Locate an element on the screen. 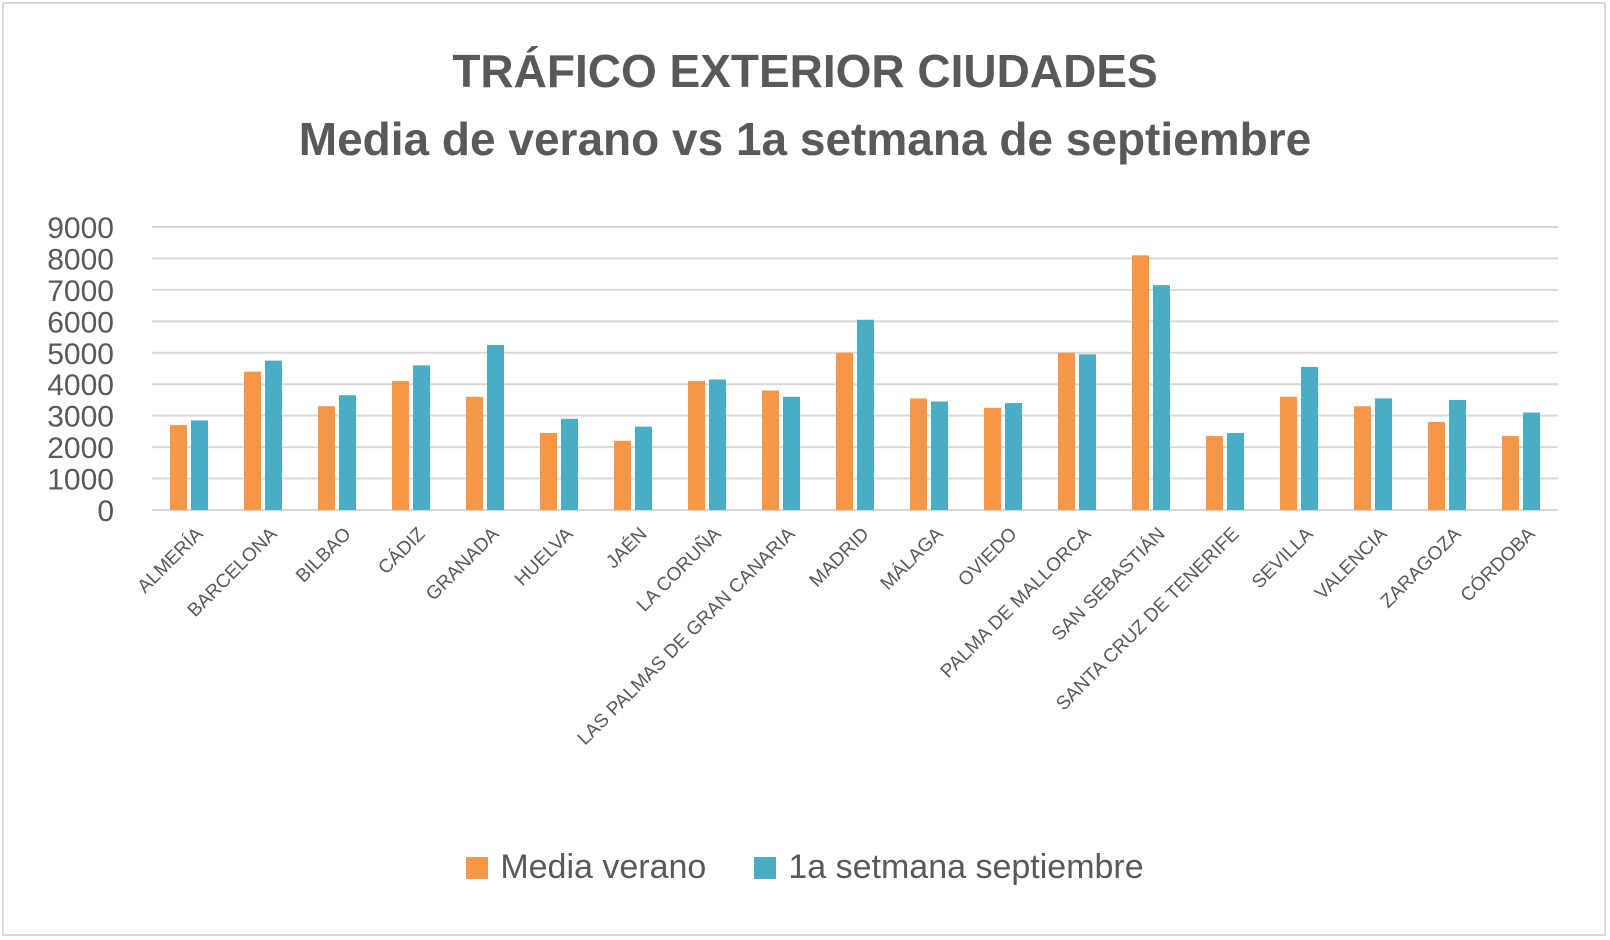  chart-legend: Media verano 1a setmana septiembre is located at coordinates (805, 867).